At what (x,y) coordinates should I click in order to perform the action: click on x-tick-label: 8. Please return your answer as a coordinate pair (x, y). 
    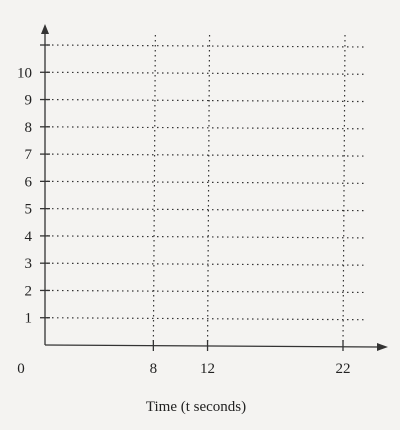
    Looking at the image, I should click on (154, 369).